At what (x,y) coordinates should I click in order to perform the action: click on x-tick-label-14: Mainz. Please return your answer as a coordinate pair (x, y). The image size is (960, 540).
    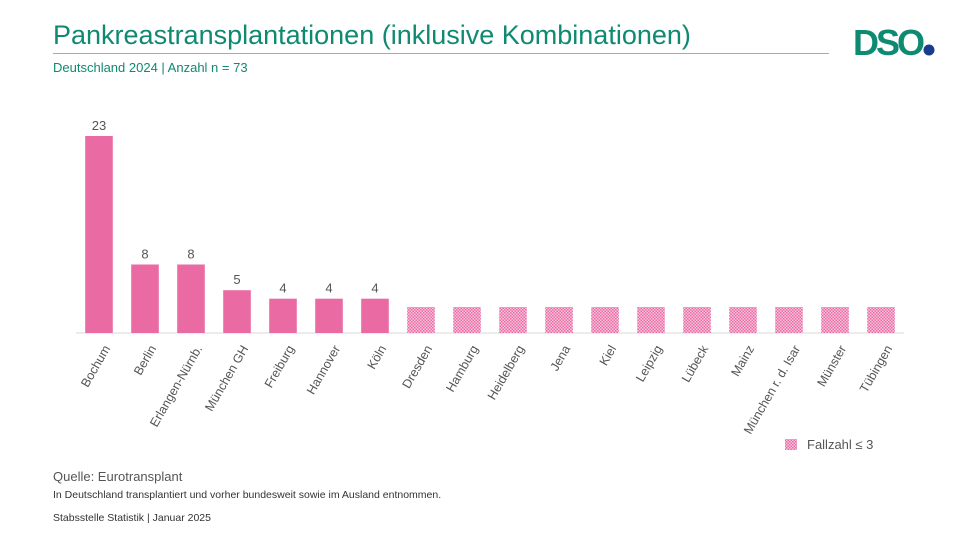
    Looking at the image, I should click on (742, 361).